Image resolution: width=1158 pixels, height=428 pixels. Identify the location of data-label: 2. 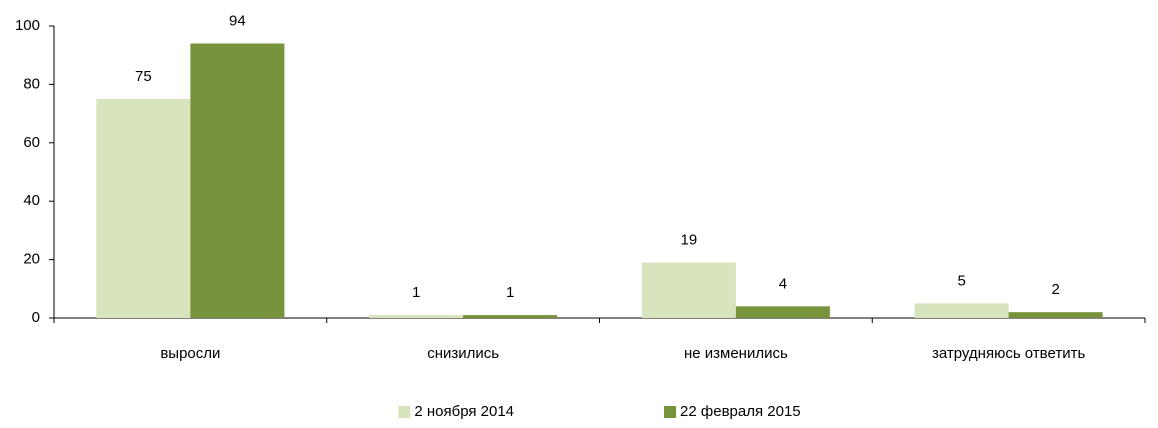
(1055, 289).